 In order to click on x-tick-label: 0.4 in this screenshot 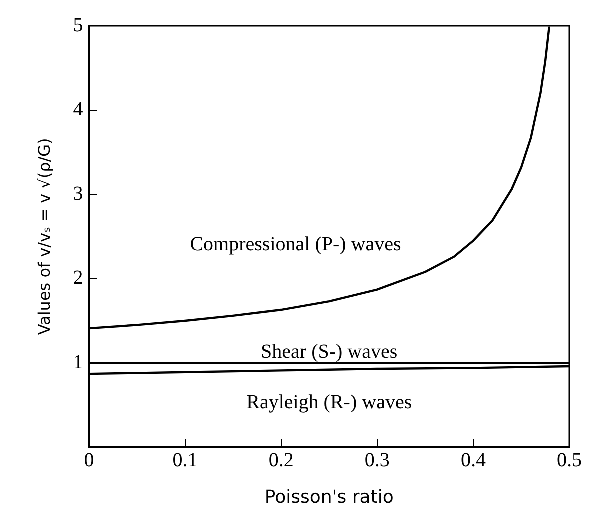, I will do `click(473, 461)`.